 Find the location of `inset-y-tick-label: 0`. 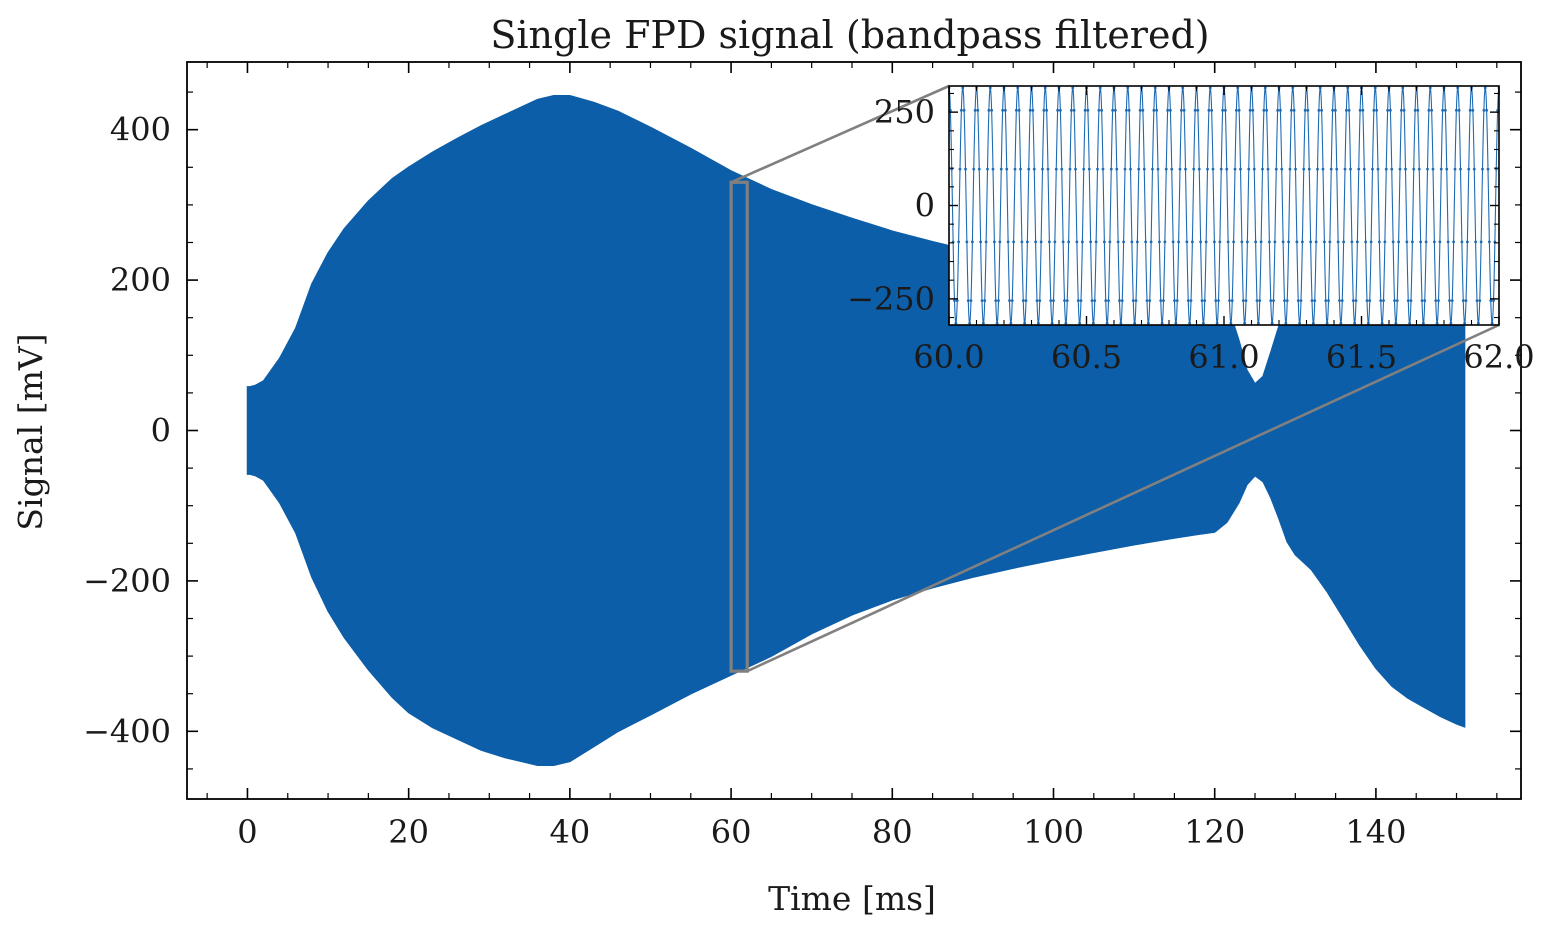

inset-y-tick-label: 0 is located at coordinates (925, 206).